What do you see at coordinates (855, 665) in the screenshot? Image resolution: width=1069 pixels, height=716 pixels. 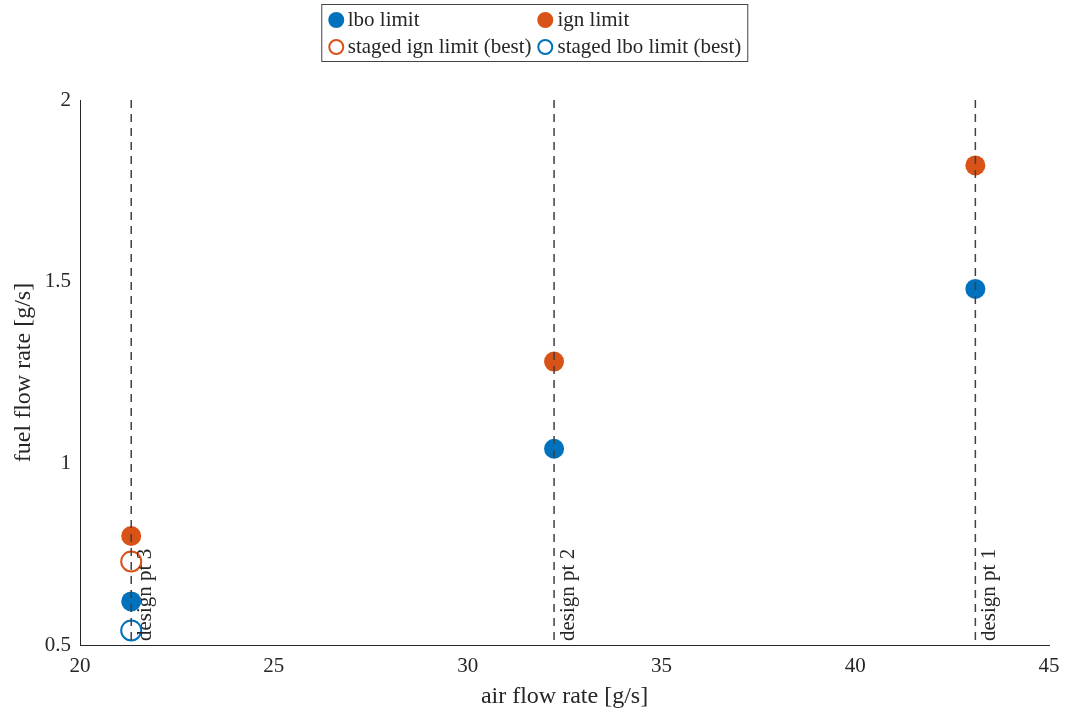 I see `x-tick-label: 40` at bounding box center [855, 665].